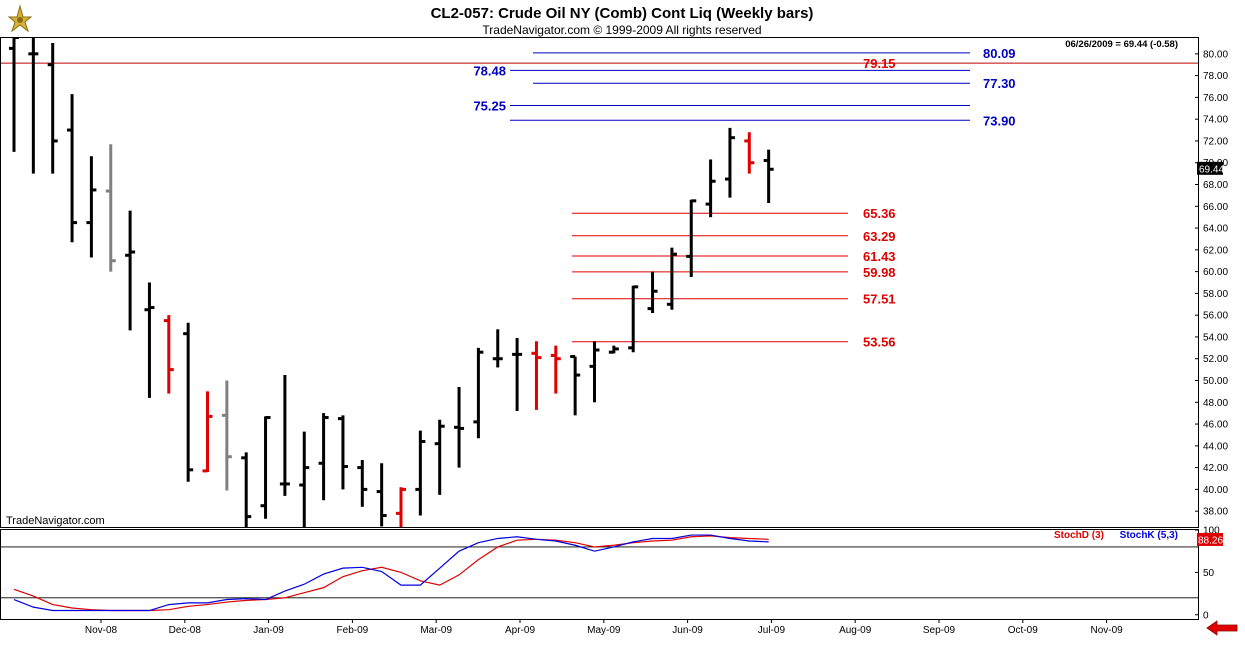 Image resolution: width=1245 pixels, height=645 pixels. I want to click on last-price-label: 69.44, so click(1211, 169).